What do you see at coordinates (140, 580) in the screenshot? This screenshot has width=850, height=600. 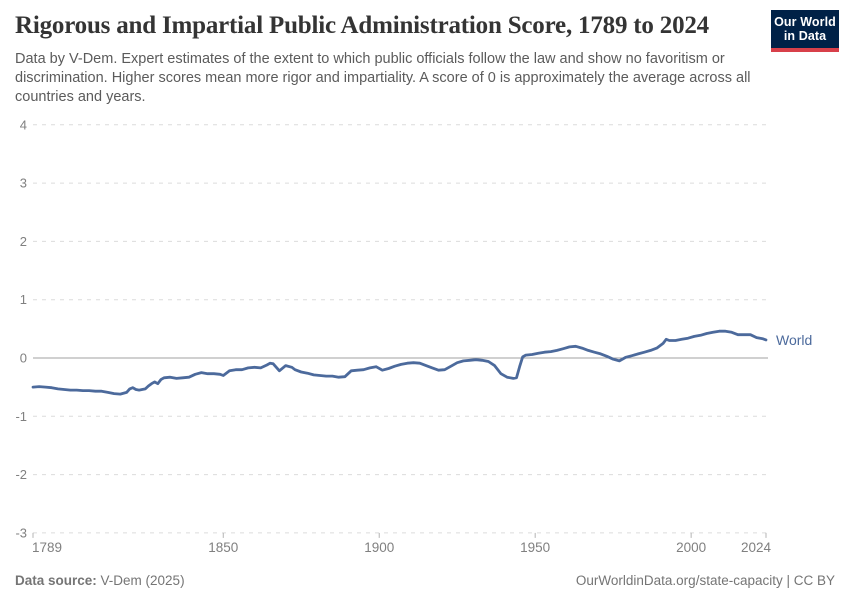 I see `data-source-value: V-Dem (2025)` at bounding box center [140, 580].